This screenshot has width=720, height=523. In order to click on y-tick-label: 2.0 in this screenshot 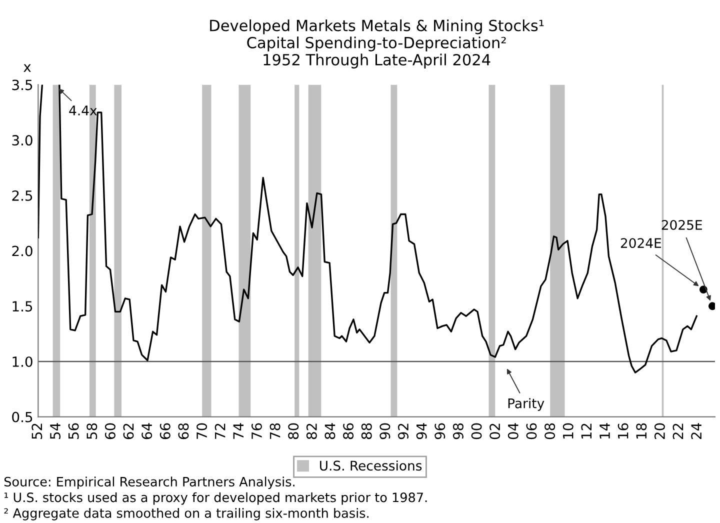, I will do `click(22, 251)`.